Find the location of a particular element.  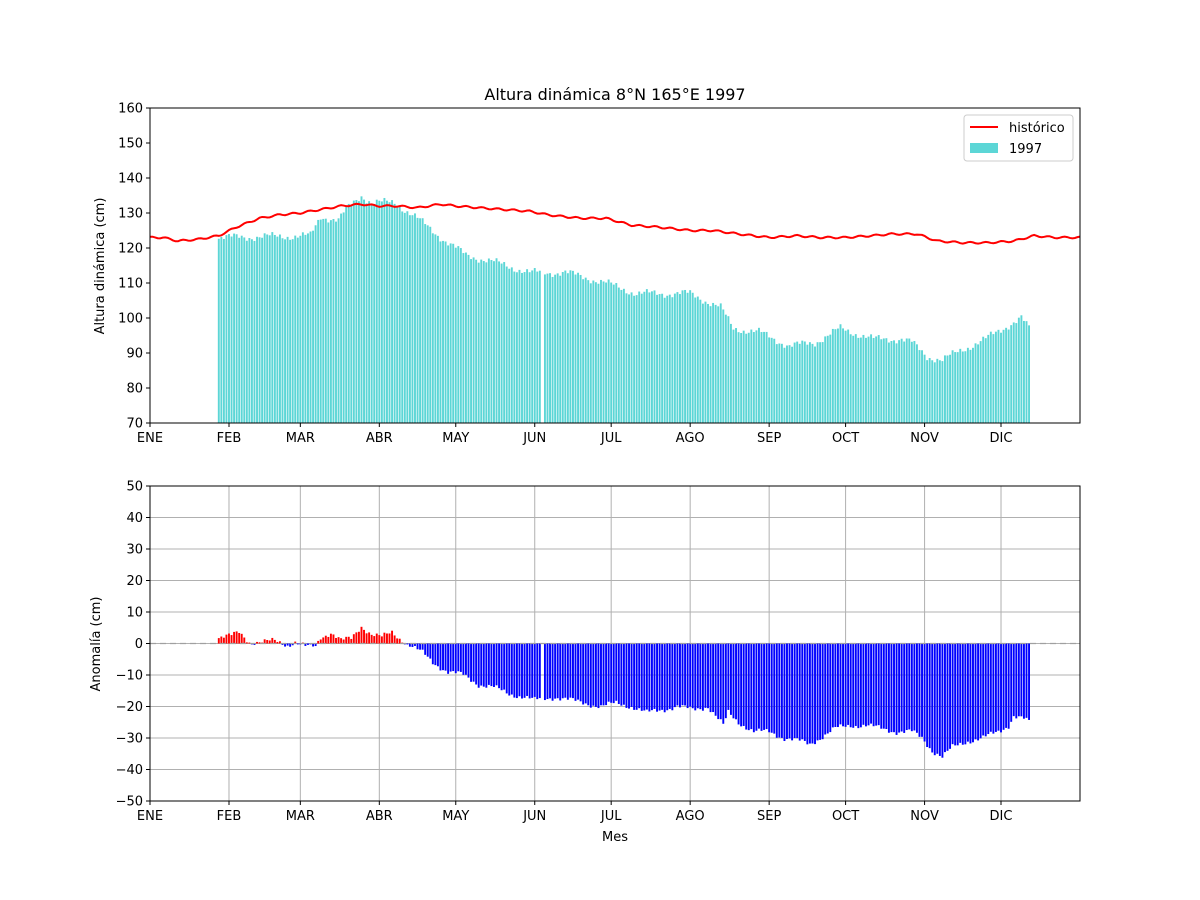

xtick-label: MAR is located at coordinates (300, 816).